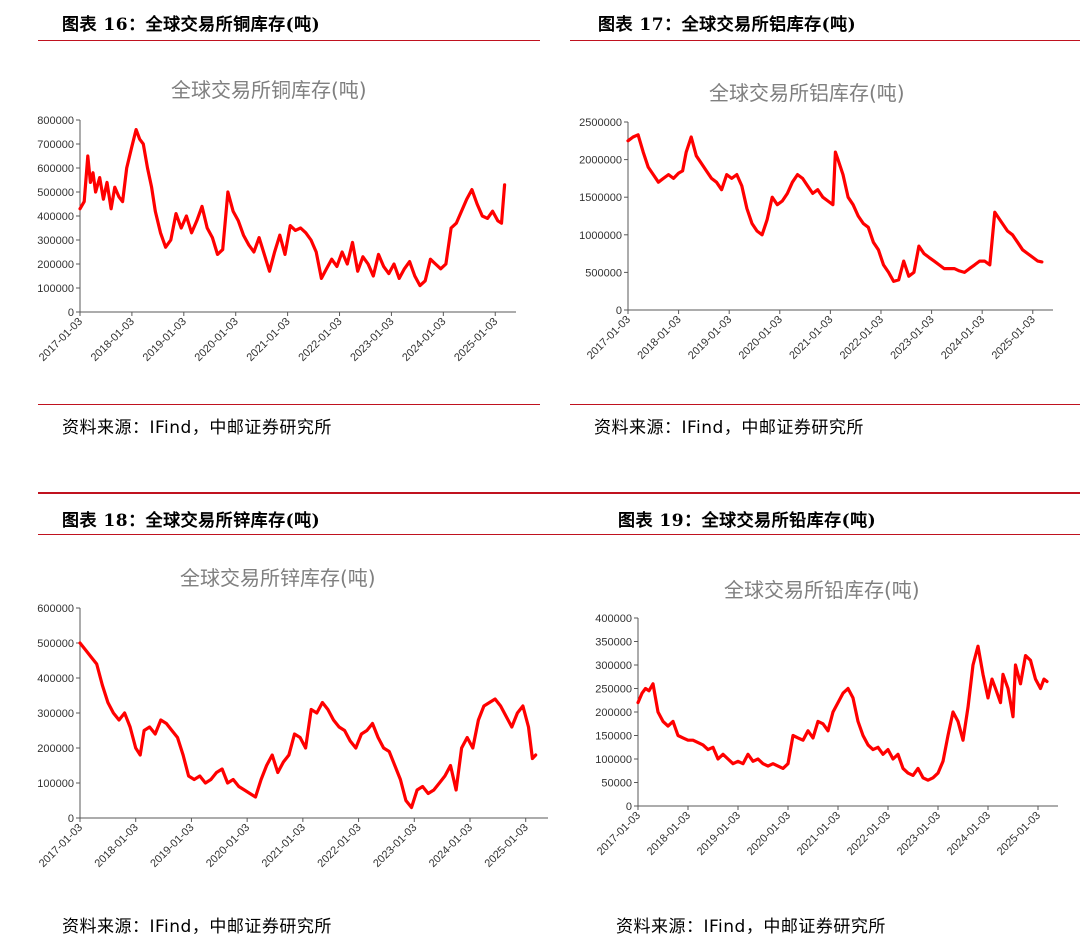 The width and height of the screenshot is (1080, 944). Describe the element at coordinates (613, 643) in the screenshot. I see `y-tick-label: 350000` at that location.